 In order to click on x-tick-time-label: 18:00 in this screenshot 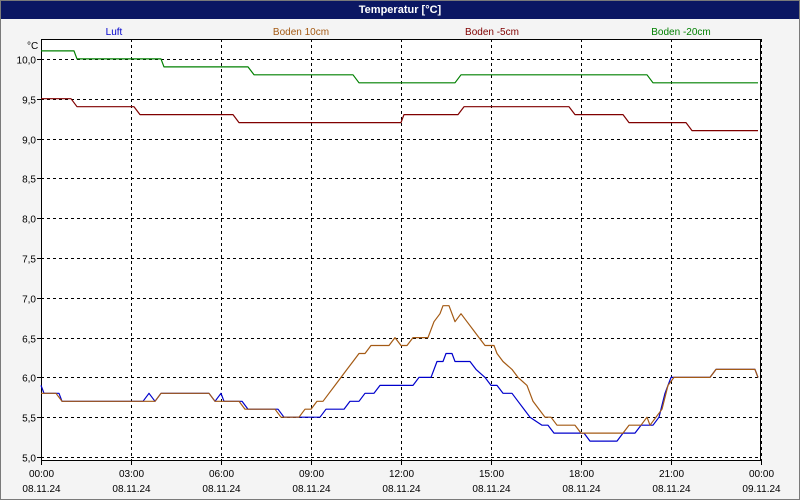, I will do `click(581, 474)`.